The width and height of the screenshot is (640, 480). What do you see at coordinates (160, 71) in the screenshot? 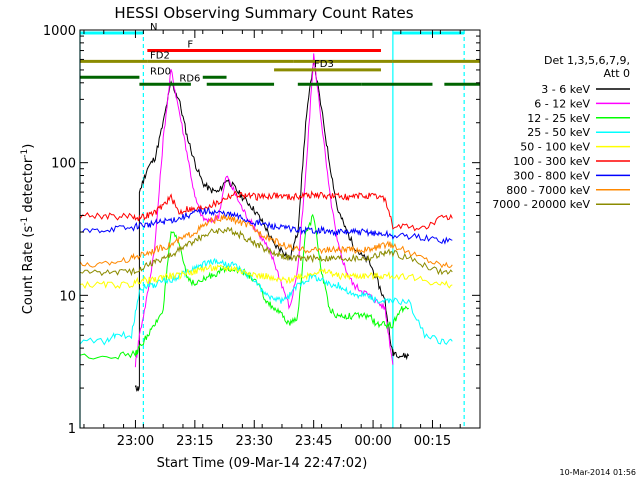
I see `flag-label-rd0: RD0` at bounding box center [160, 71].